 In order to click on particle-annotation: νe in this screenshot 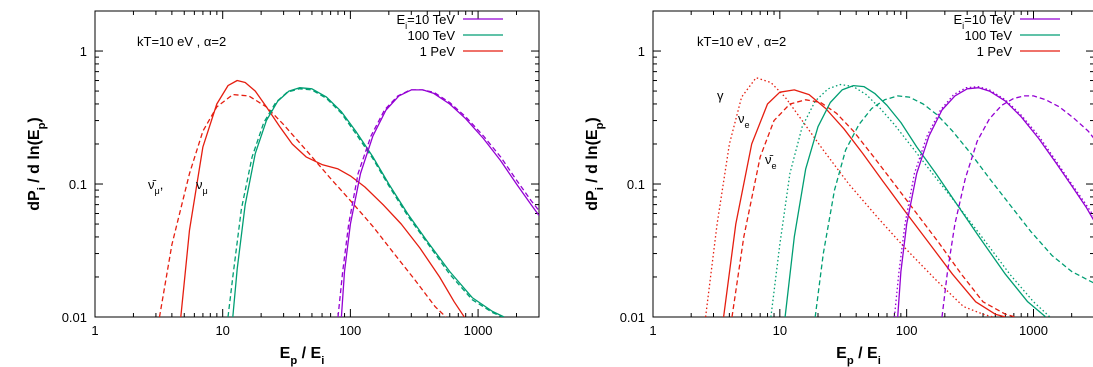, I will do `click(744, 120)`.